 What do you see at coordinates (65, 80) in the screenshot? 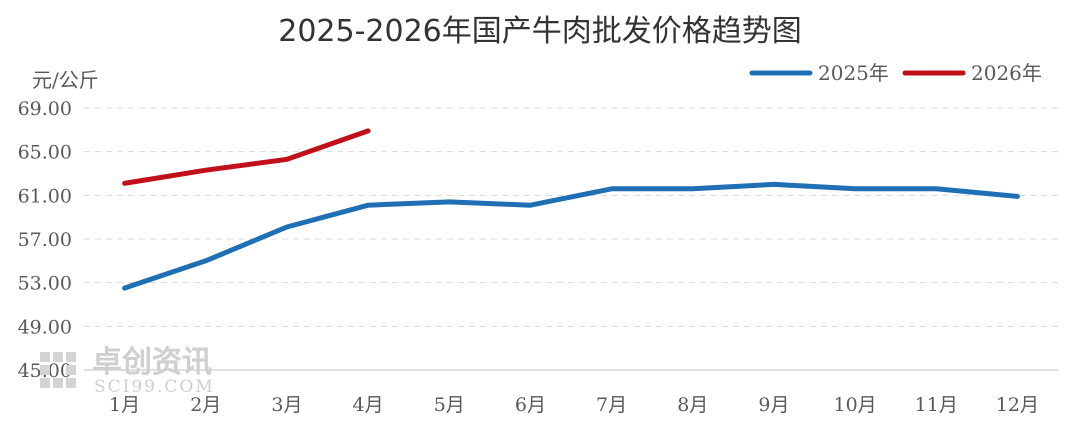
I see `y-axis-unit: 元/公斤` at bounding box center [65, 80].